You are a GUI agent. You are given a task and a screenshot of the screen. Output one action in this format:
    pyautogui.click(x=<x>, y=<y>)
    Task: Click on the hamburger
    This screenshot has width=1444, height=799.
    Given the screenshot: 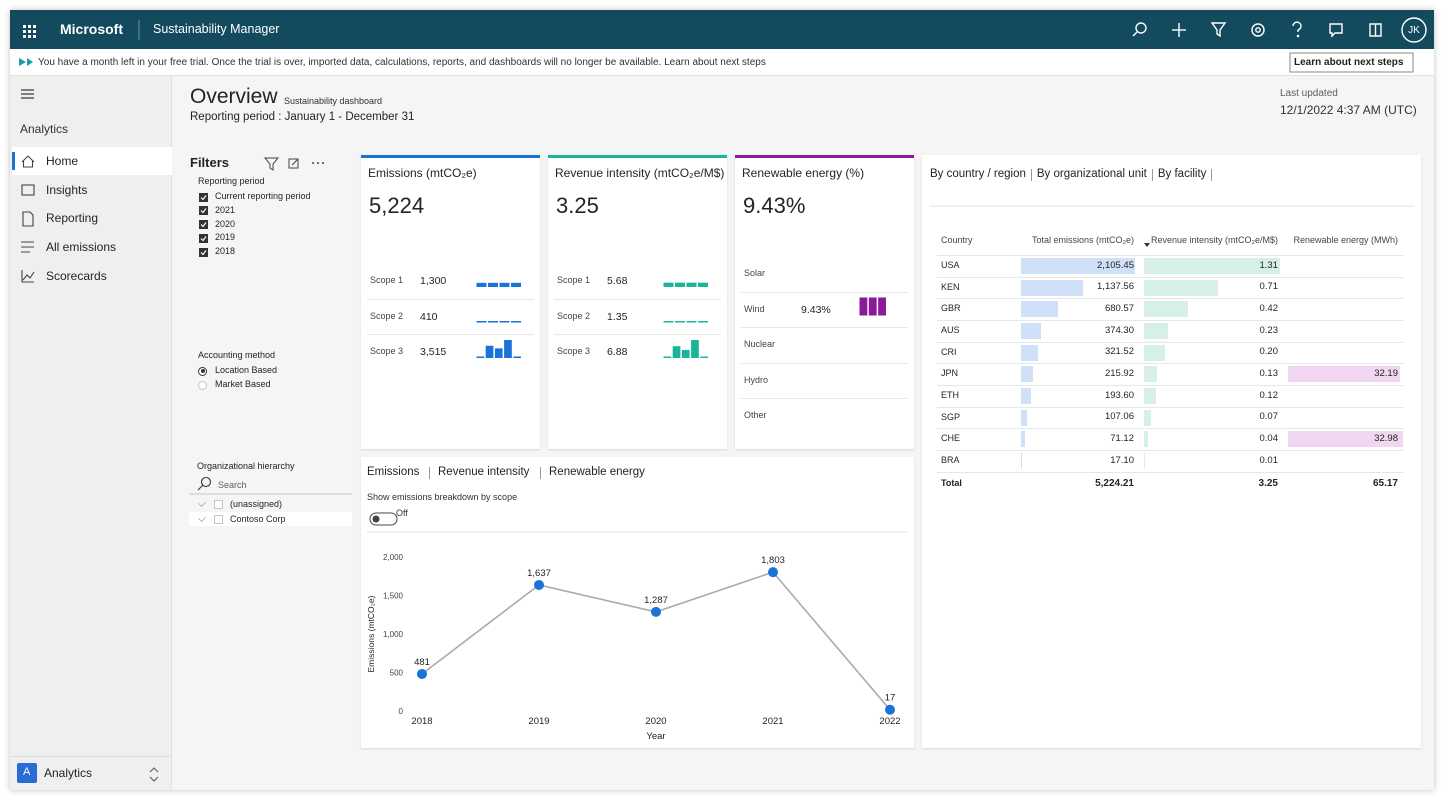 What is the action you would take?
    pyautogui.click(x=27, y=94)
    